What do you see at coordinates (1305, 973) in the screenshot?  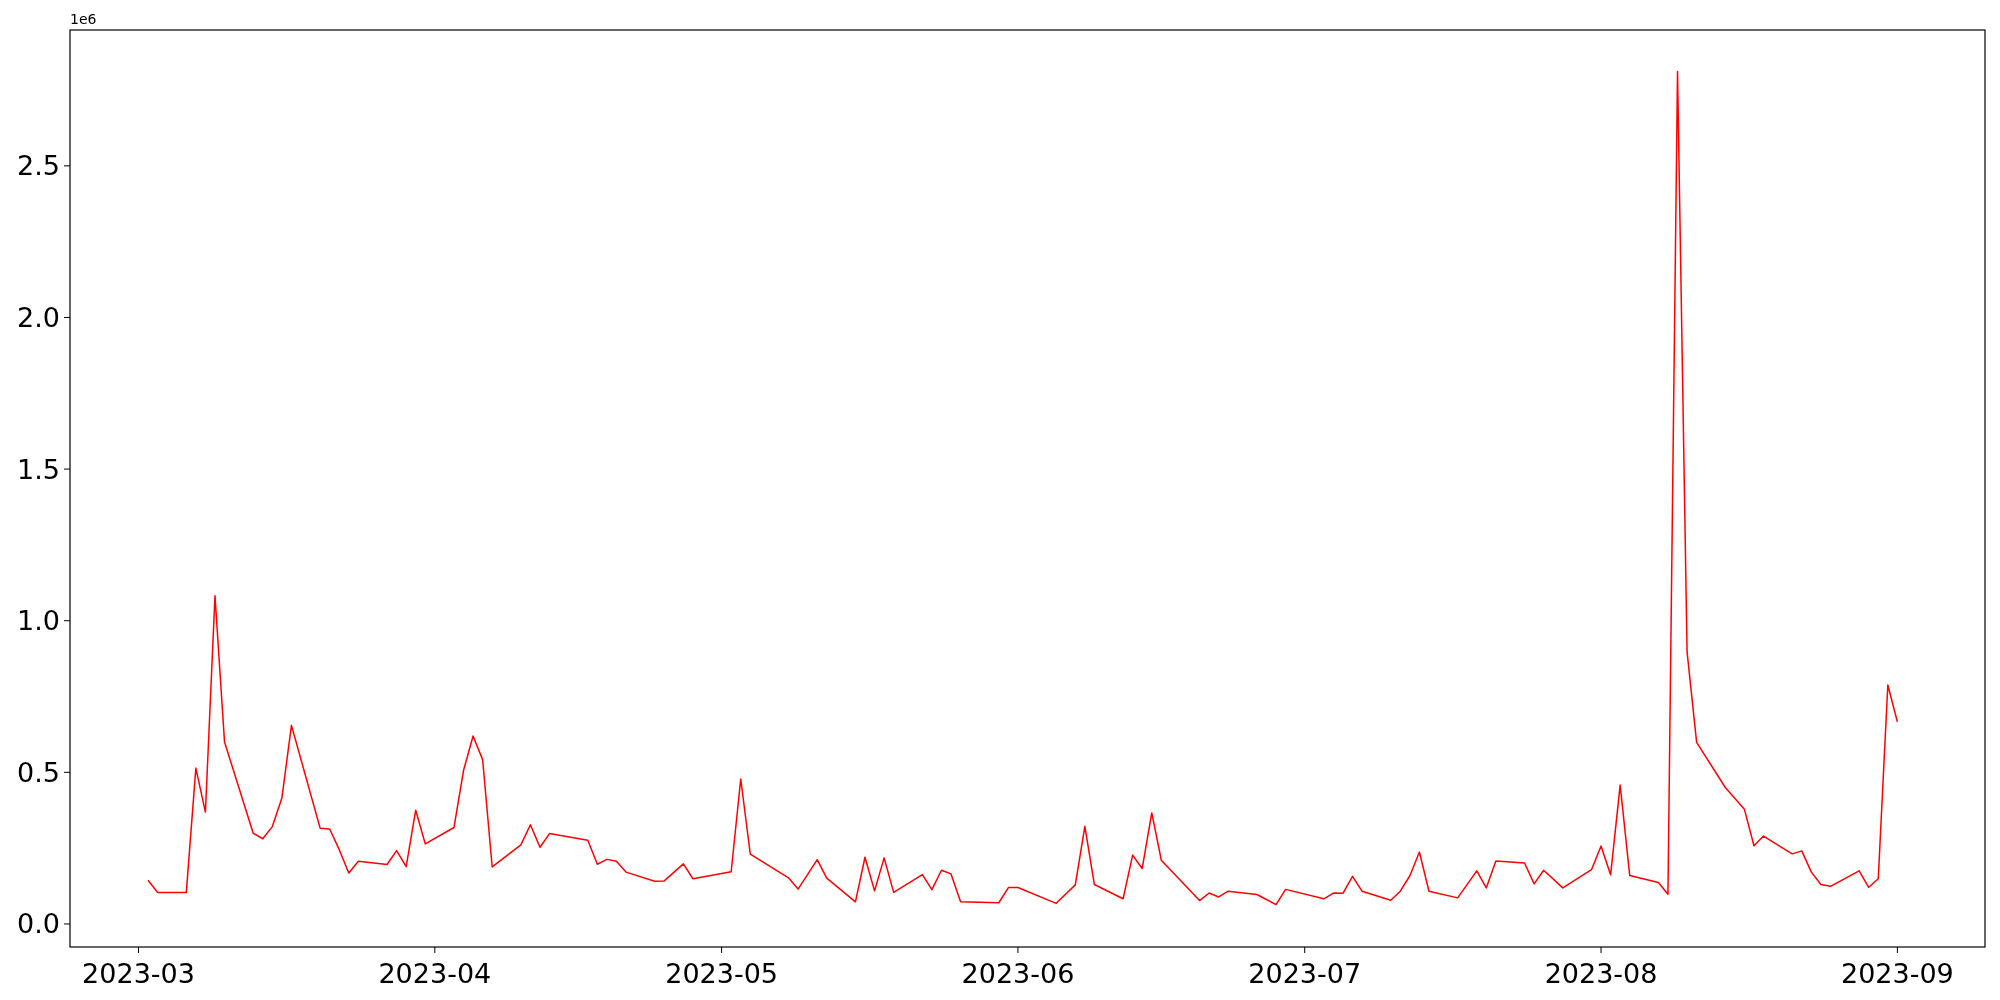 I see `x-tick-label: 2023-07` at bounding box center [1305, 973].